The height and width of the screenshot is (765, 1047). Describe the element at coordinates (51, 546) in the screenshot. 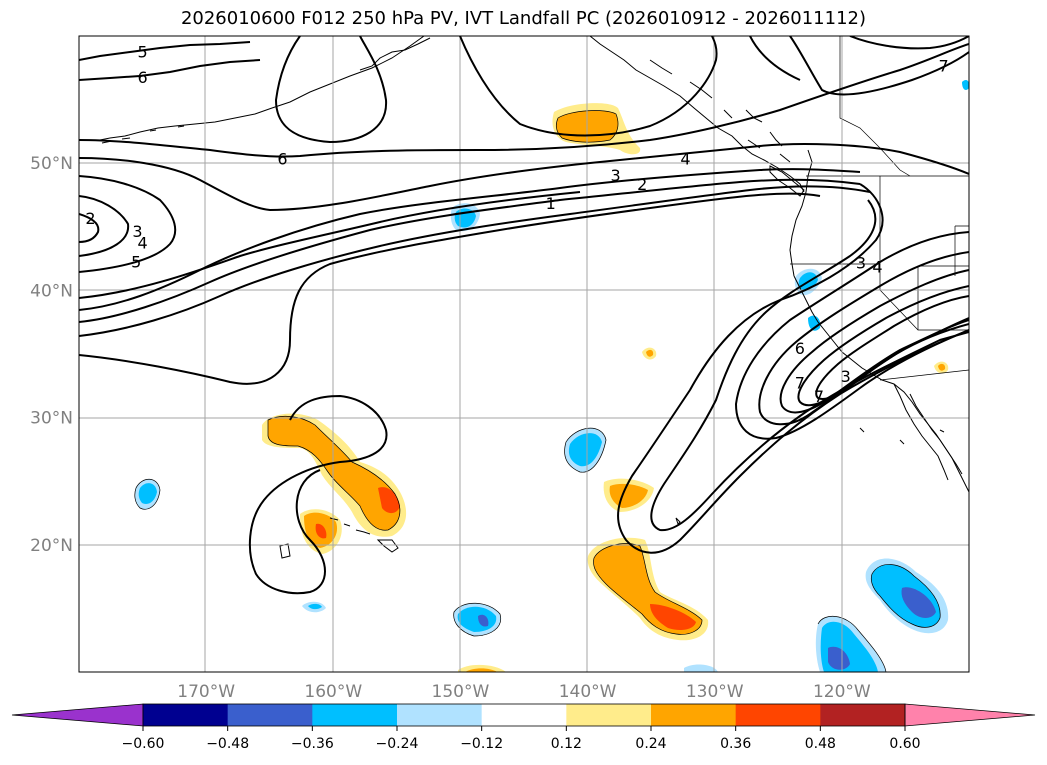

I see `lat-tick-label: 20°N` at that location.